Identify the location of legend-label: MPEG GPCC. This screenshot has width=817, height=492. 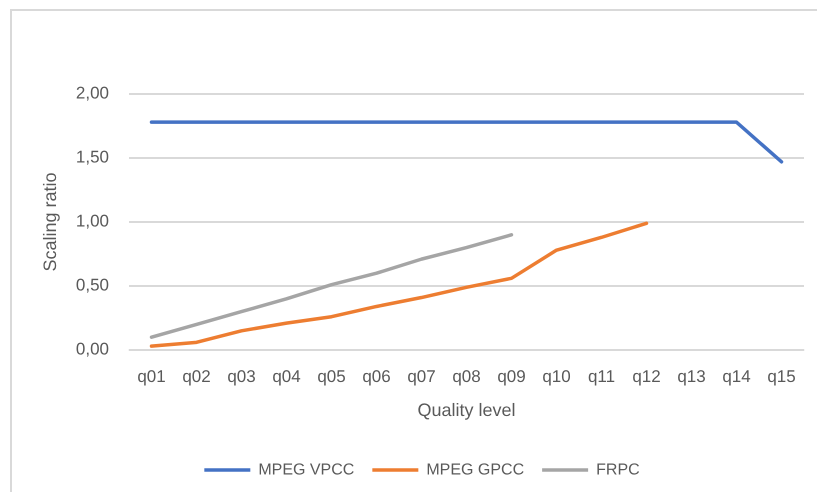
(475, 469).